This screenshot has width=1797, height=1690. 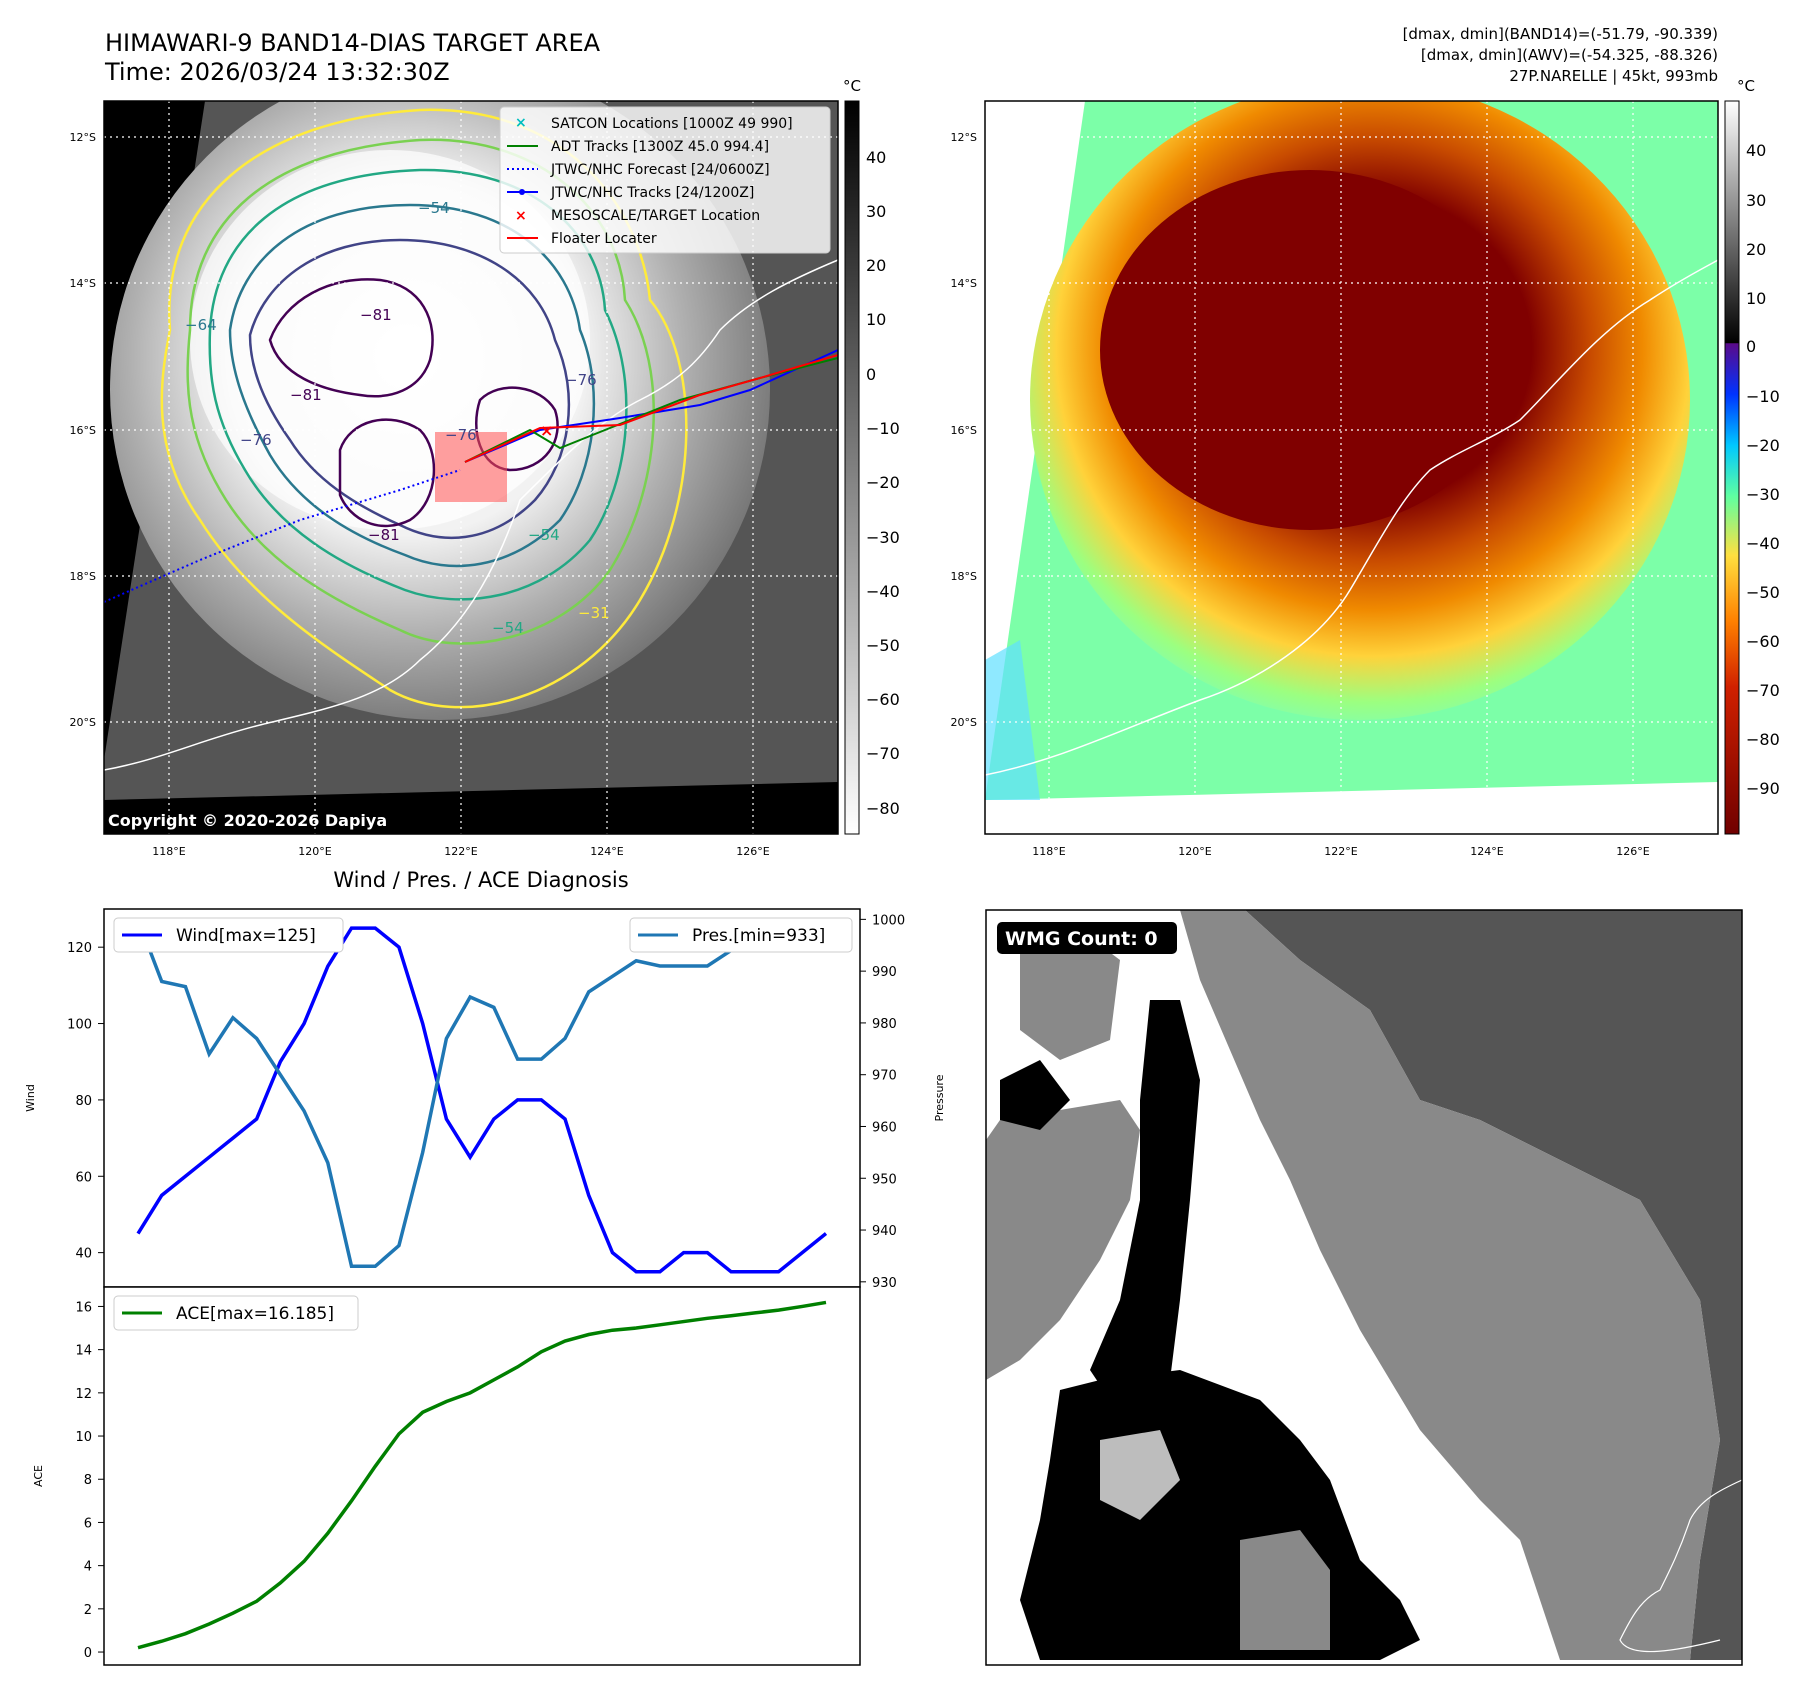 What do you see at coordinates (351, 338) in the screenshot?
I see `contour-minus81-west` at bounding box center [351, 338].